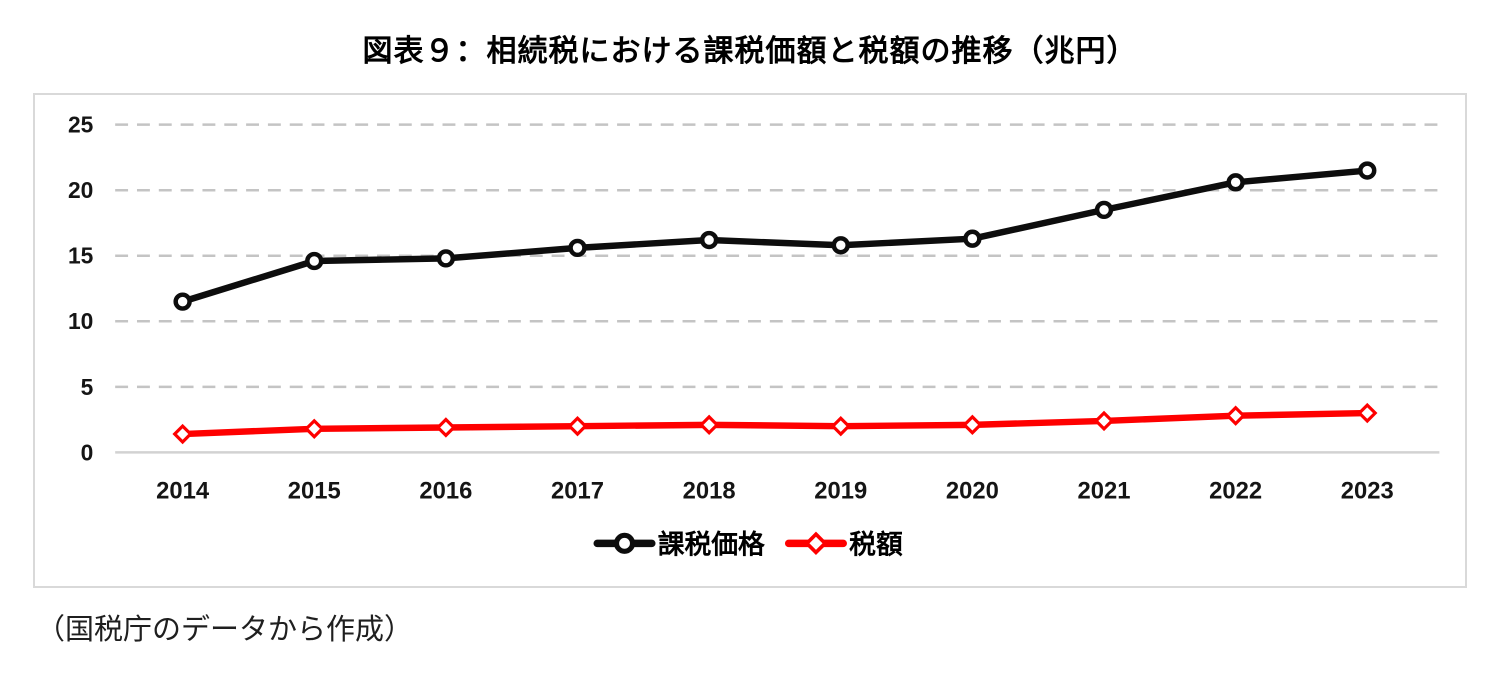  Describe the element at coordinates (87, 452) in the screenshot. I see `y-axis-label: 0` at that location.